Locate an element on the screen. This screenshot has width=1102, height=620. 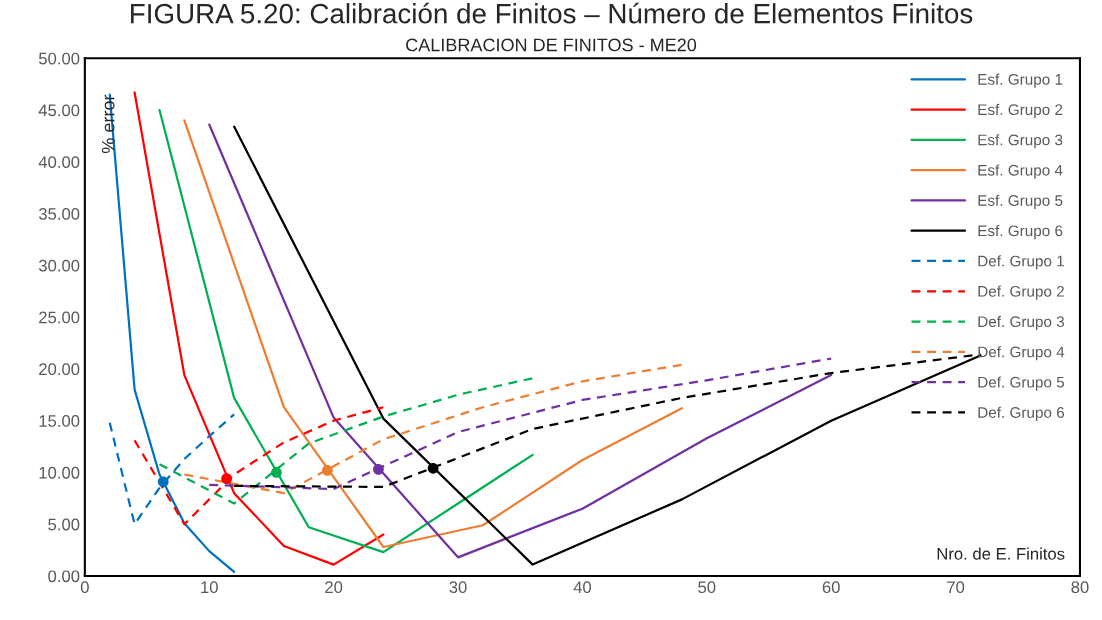
y-tick-label: 25.00 is located at coordinates (59, 317).